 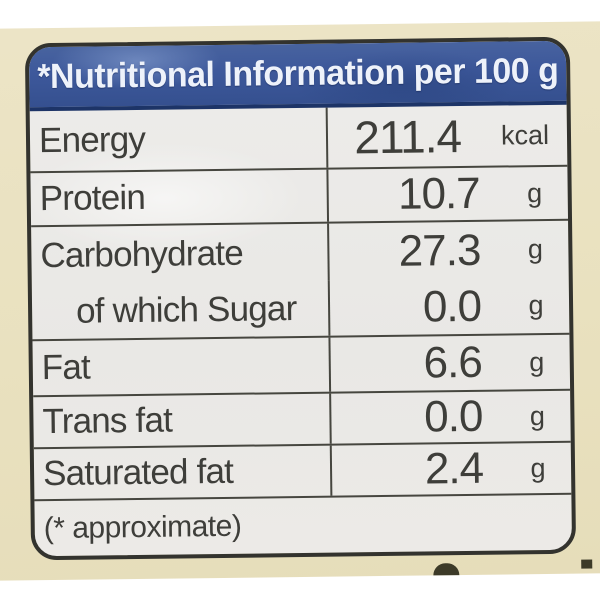 I want to click on nutrient-unit: kcal, so click(x=525, y=135).